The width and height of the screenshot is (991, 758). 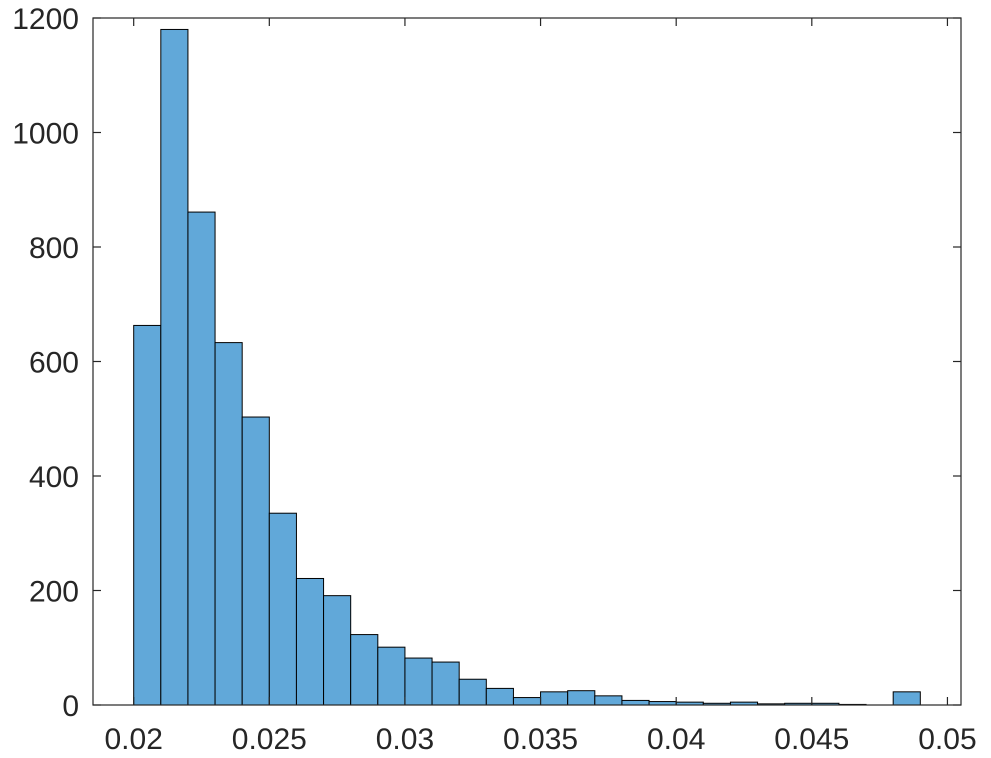 I want to click on y-tick-label: 0, so click(x=70, y=706).